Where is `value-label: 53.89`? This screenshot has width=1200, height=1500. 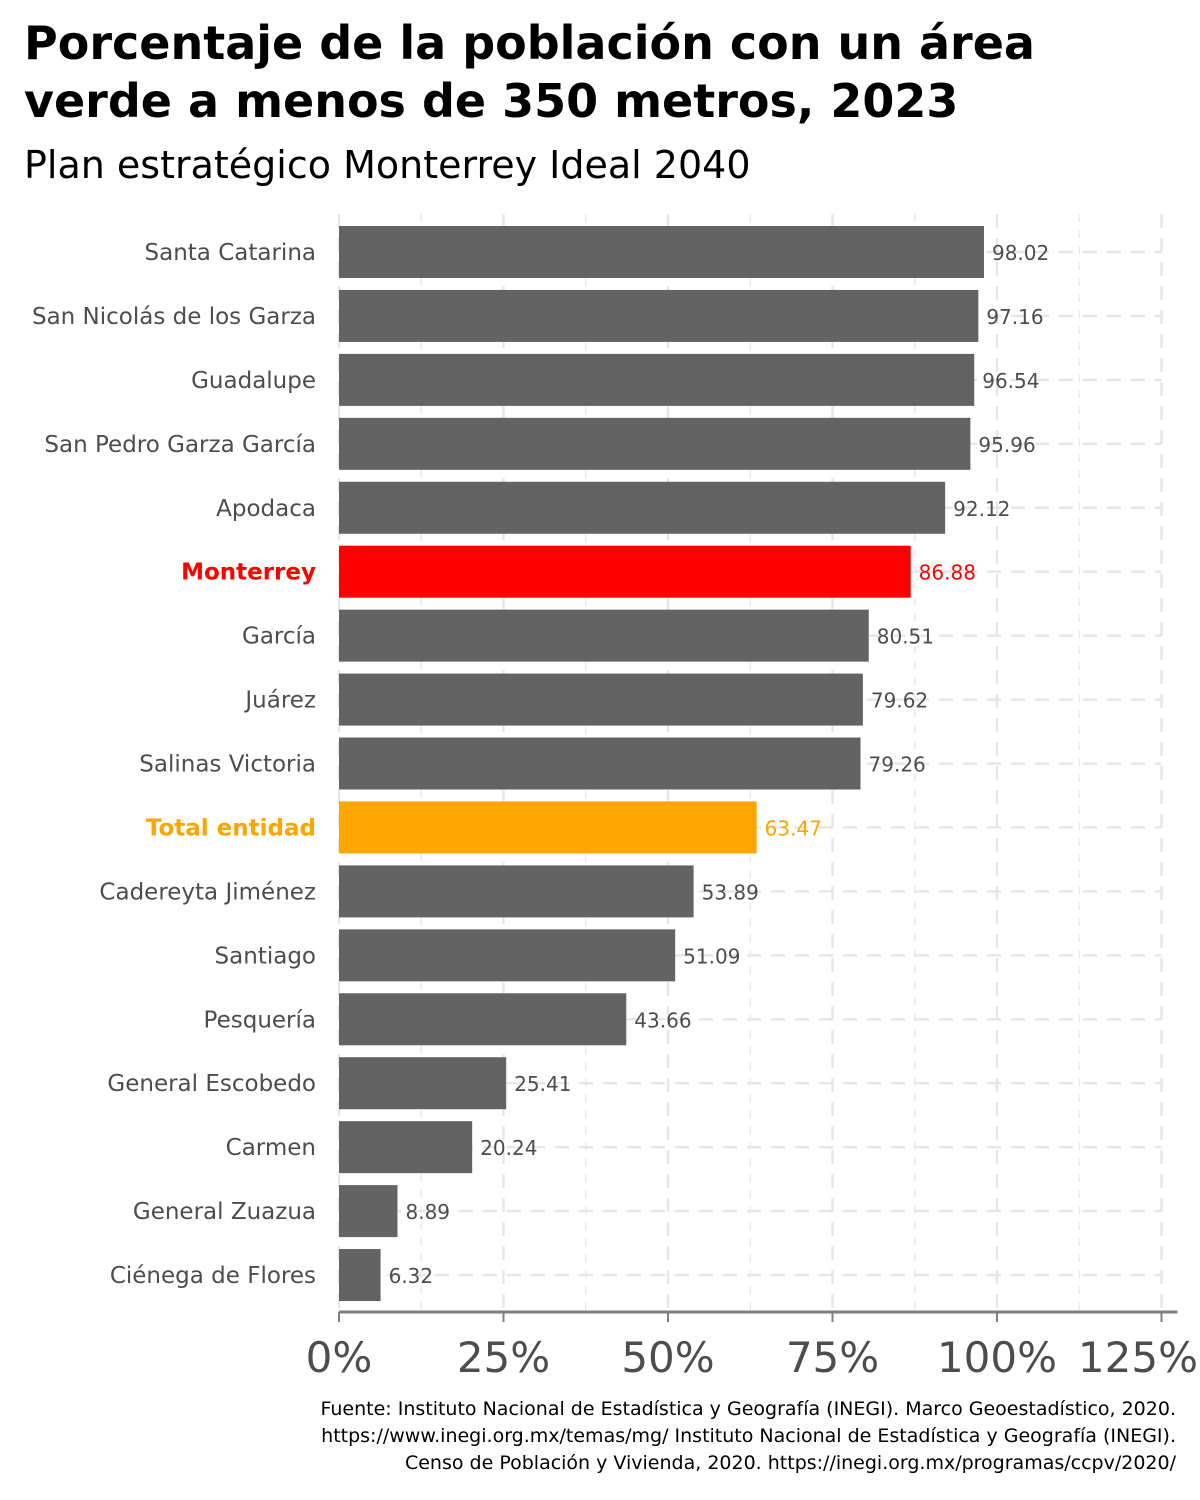
value-label: 53.89 is located at coordinates (730, 892).